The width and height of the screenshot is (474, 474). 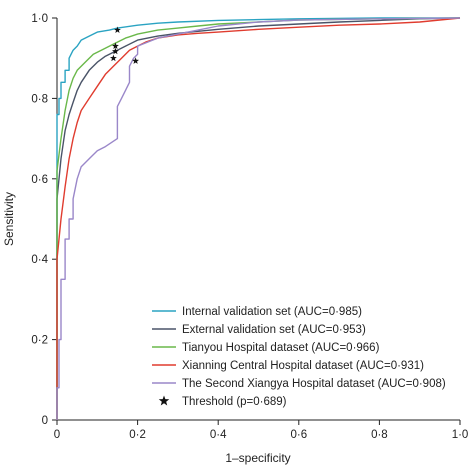 What do you see at coordinates (298, 435) in the screenshot?
I see `x-tick-label: 0·6` at bounding box center [298, 435].